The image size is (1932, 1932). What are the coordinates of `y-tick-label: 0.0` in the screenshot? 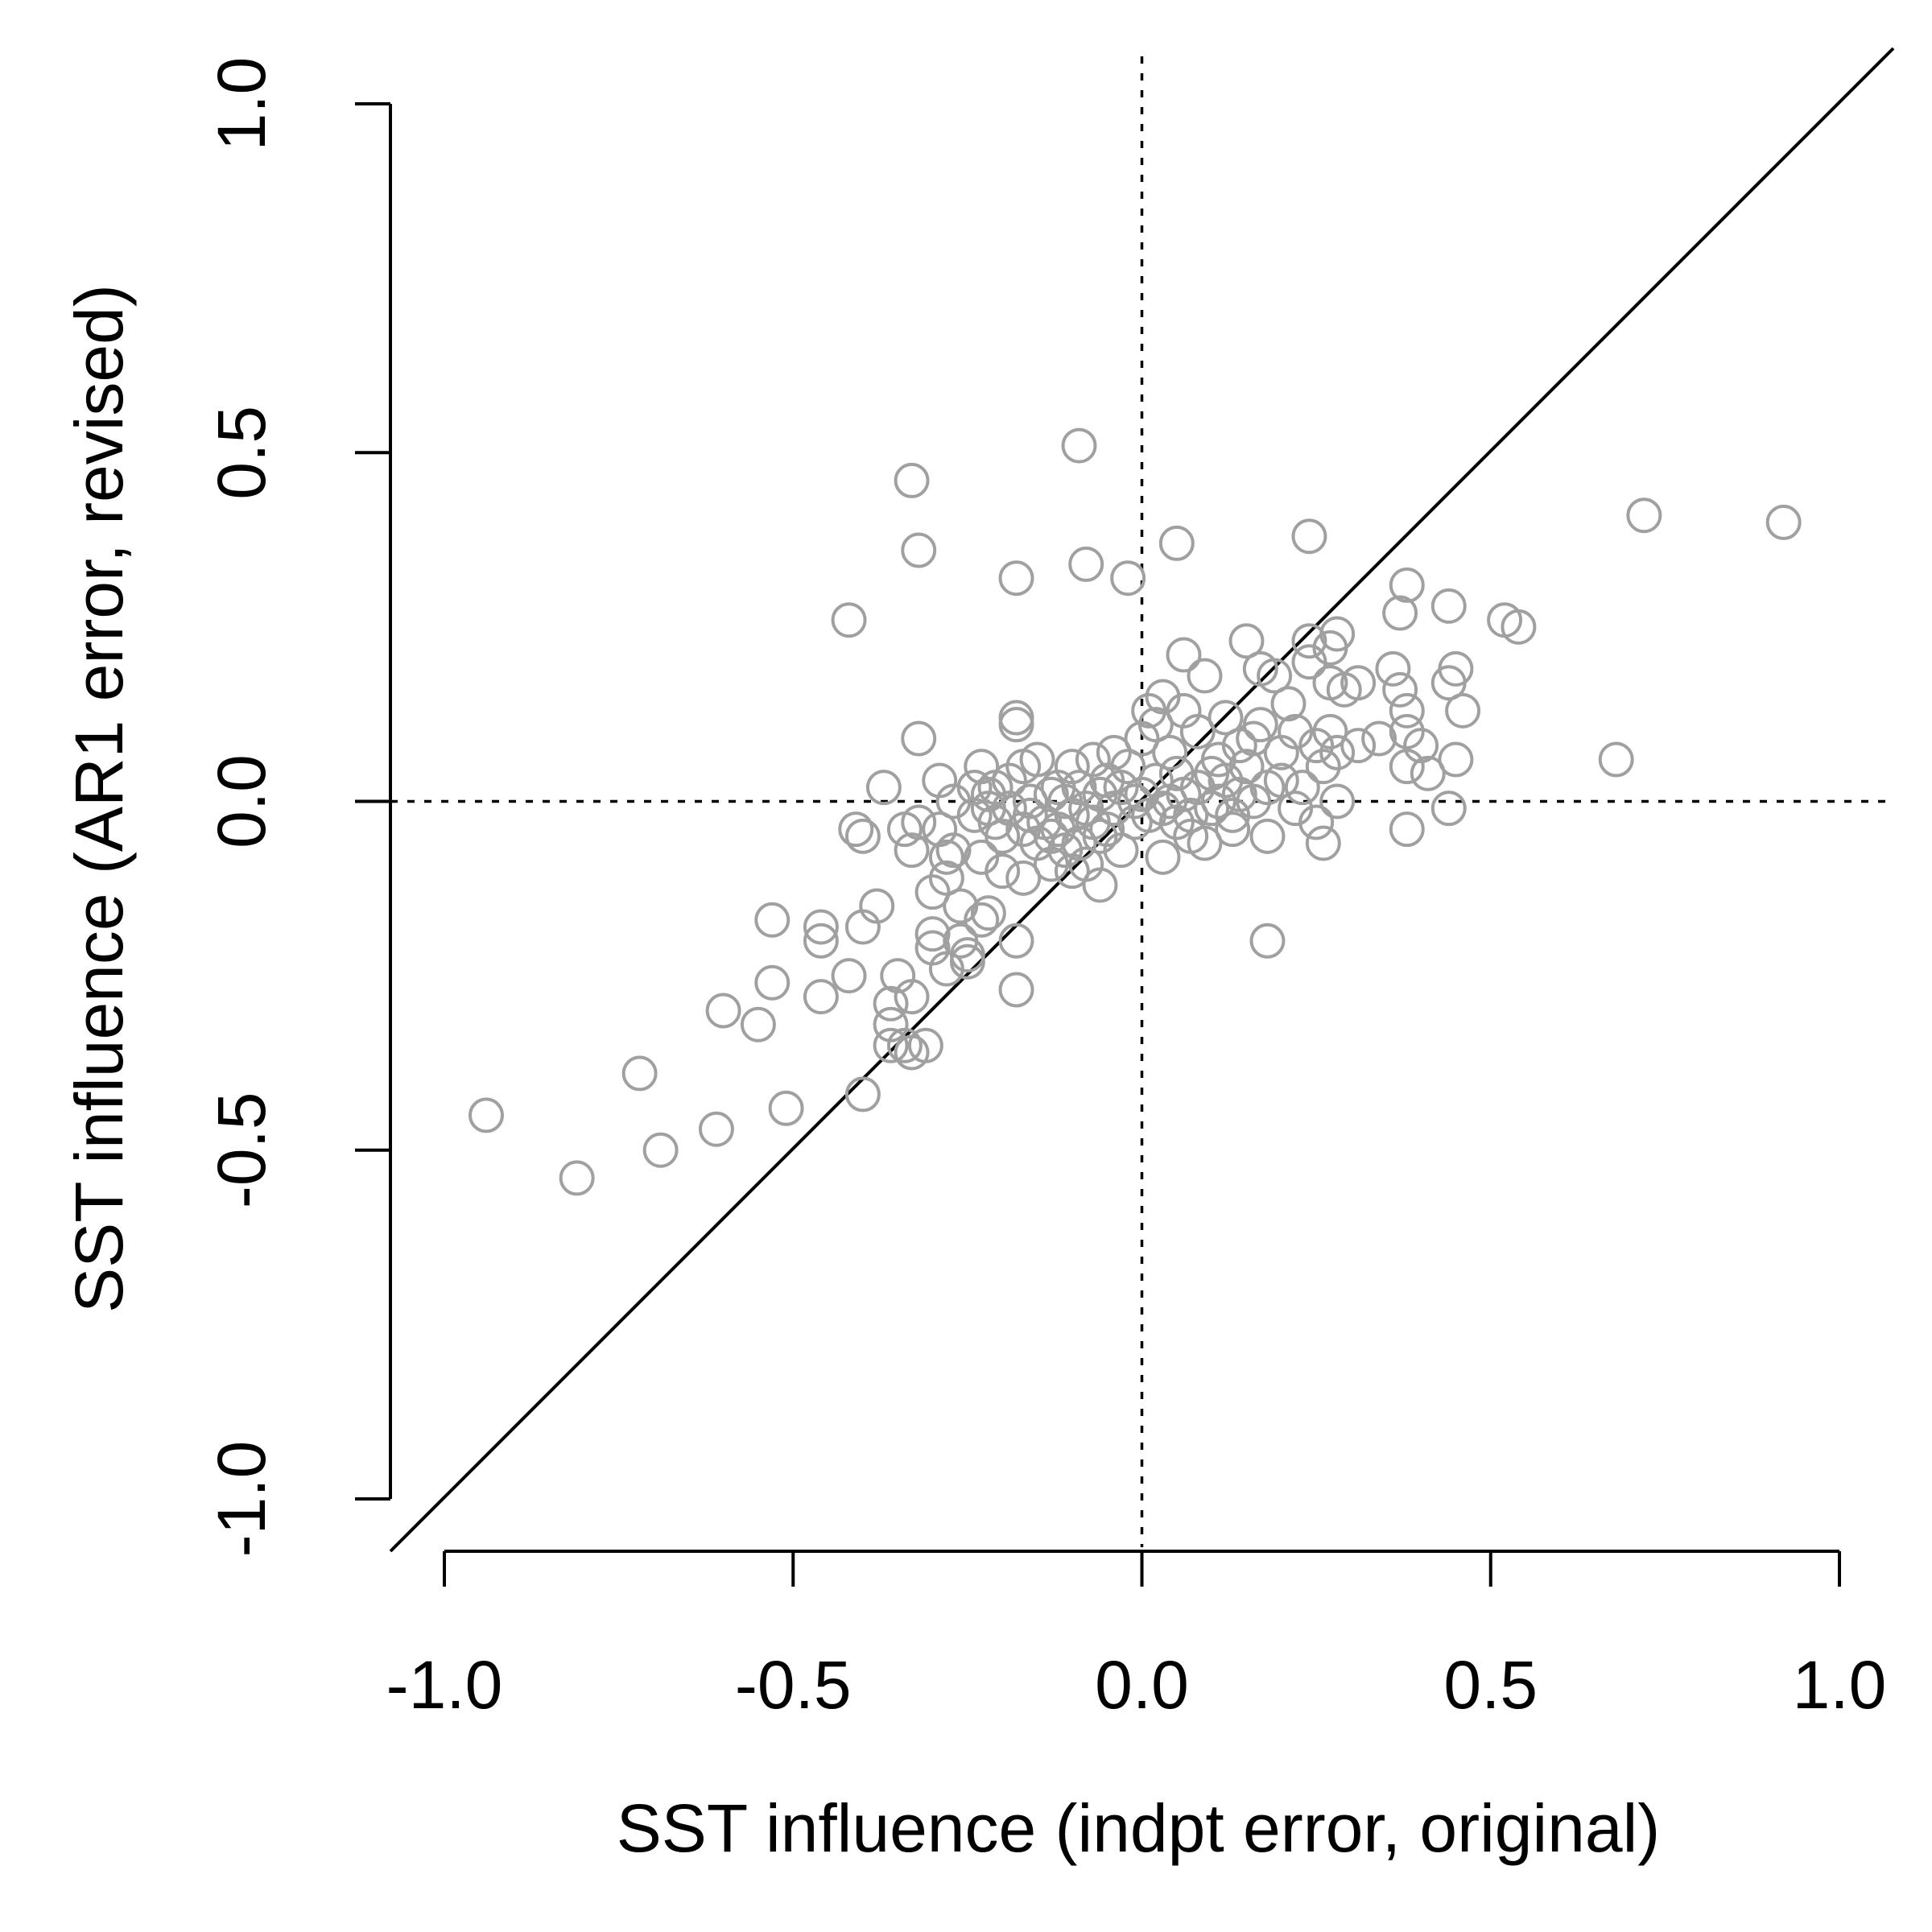 It's located at (242, 801).